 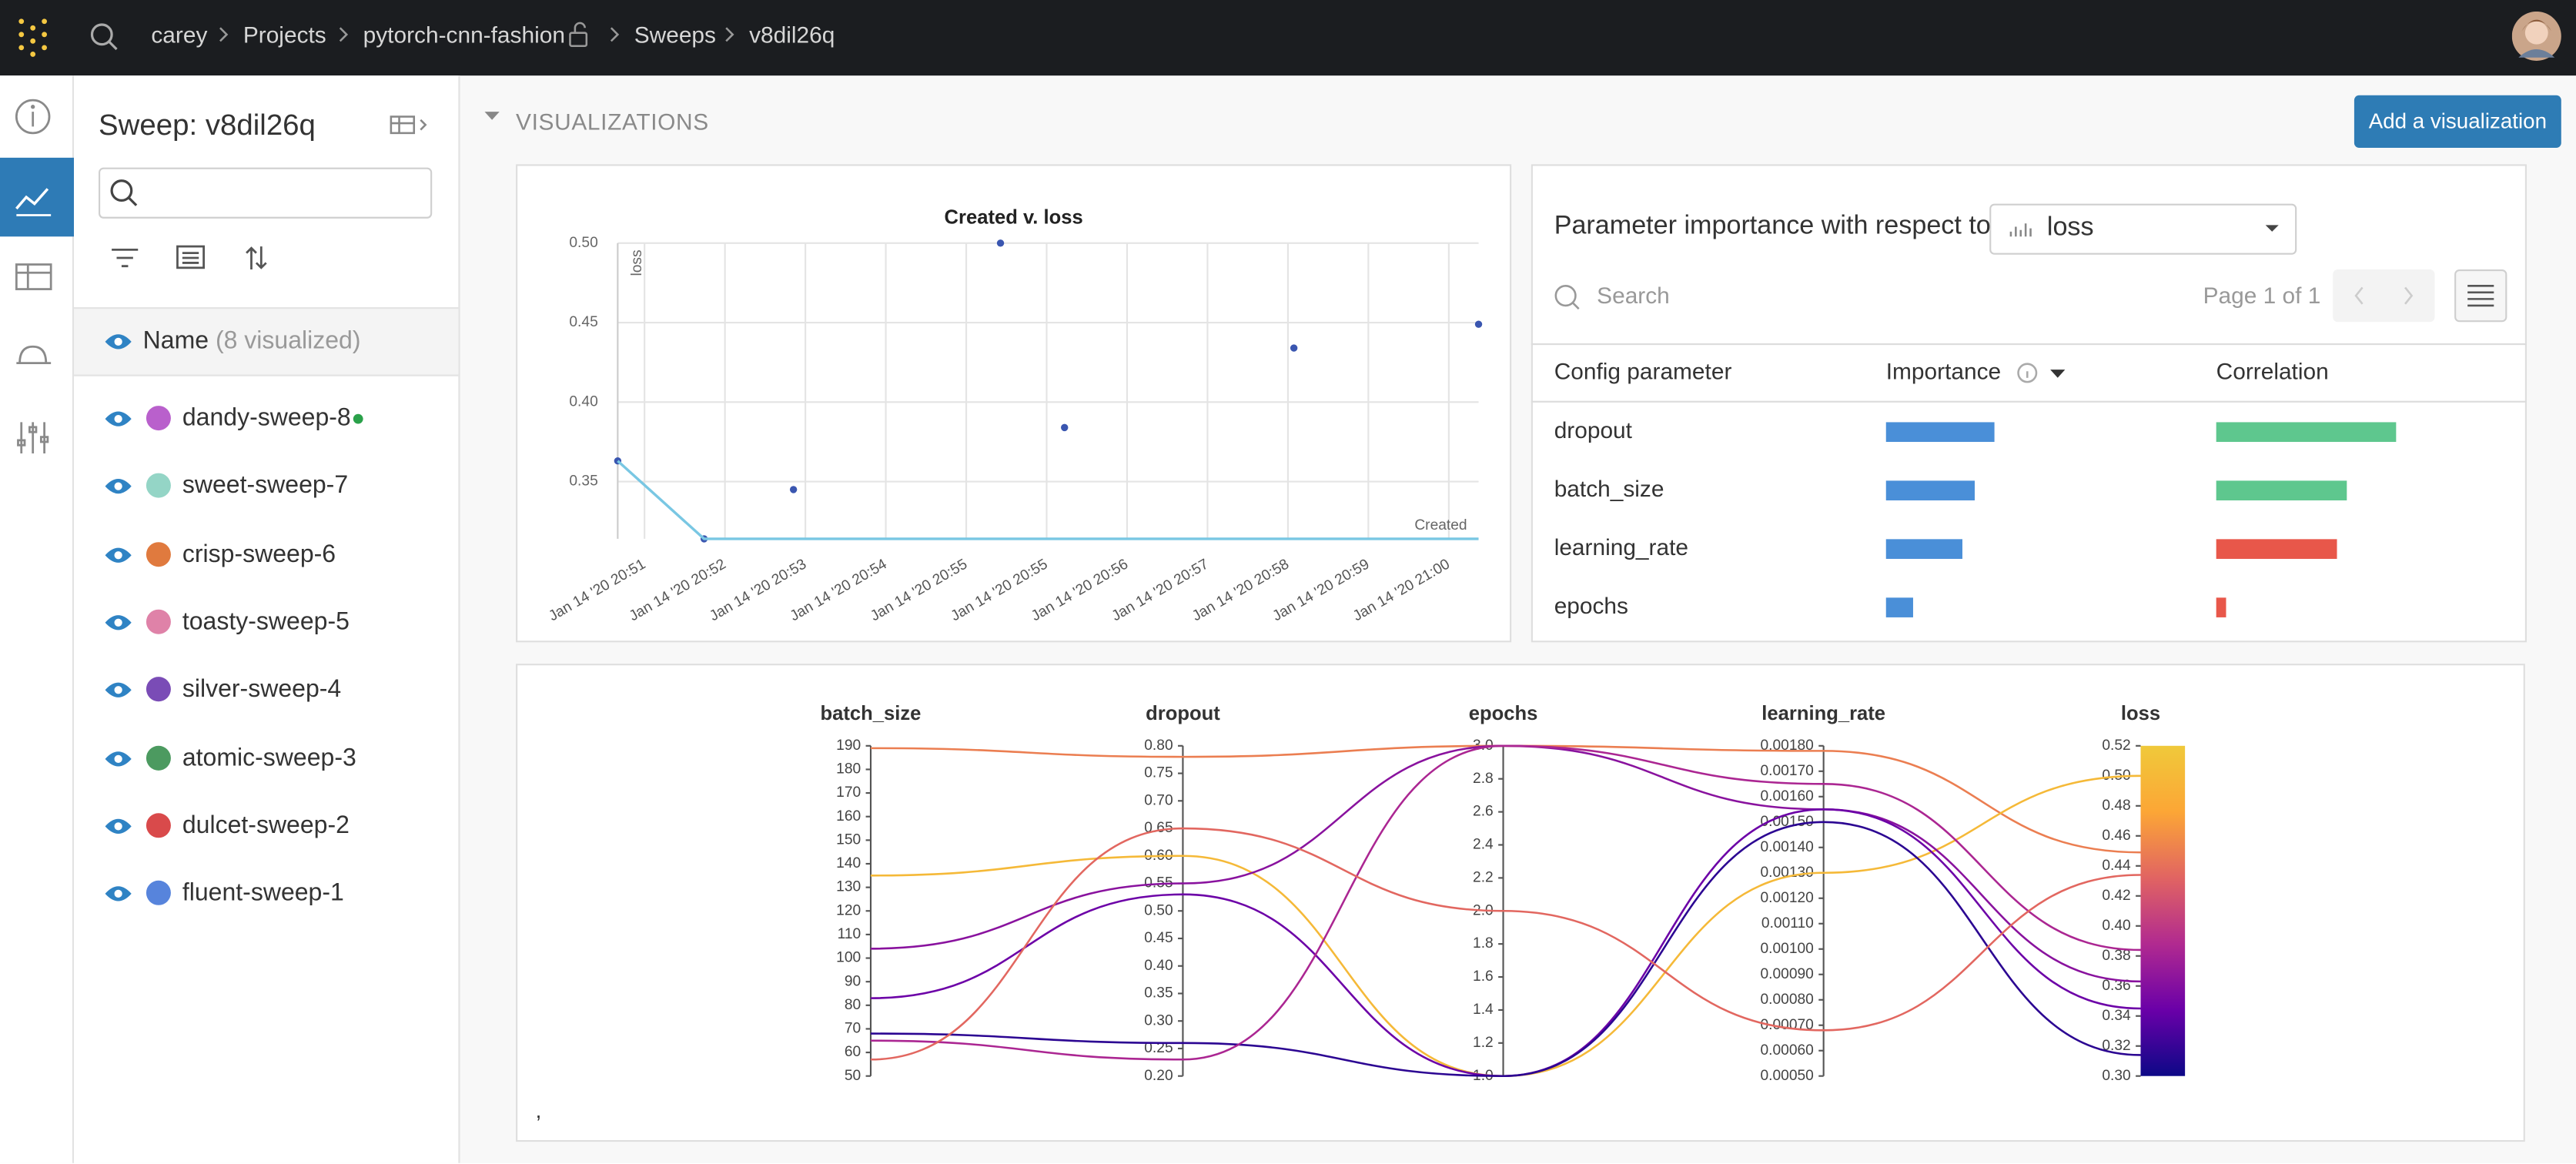 What do you see at coordinates (583, 402) in the screenshot?
I see `y-tick-label: 0.40` at bounding box center [583, 402].